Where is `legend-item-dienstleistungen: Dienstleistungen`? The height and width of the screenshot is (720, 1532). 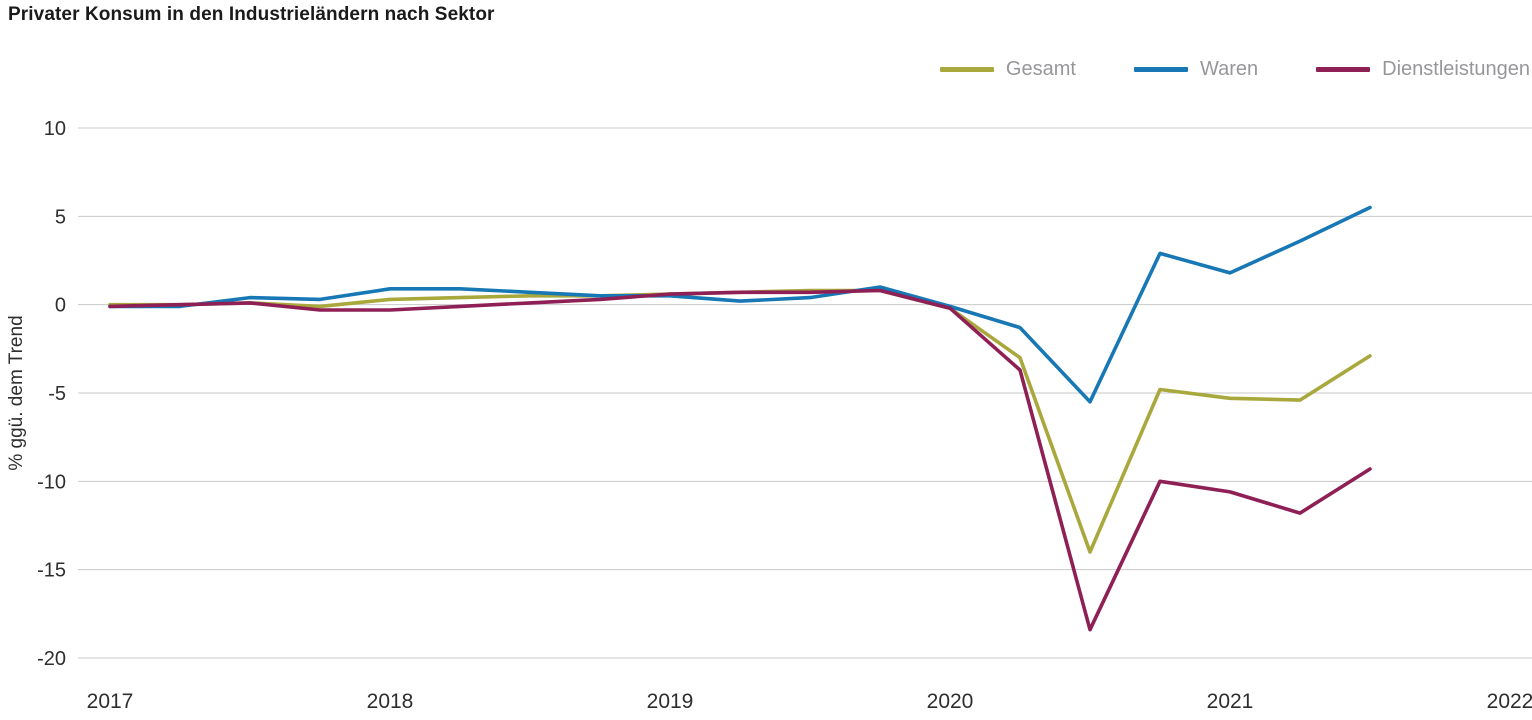 legend-item-dienstleistungen: Dienstleistungen is located at coordinates (1423, 69).